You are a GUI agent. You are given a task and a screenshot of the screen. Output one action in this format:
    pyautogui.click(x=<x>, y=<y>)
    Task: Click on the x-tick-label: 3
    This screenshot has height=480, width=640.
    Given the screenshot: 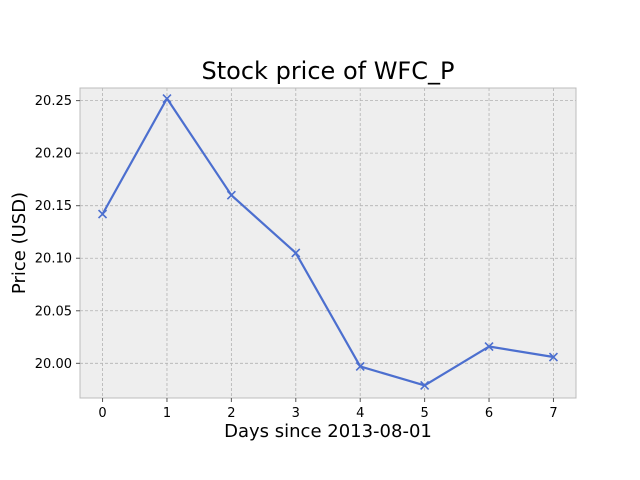 What is the action you would take?
    pyautogui.click(x=296, y=413)
    